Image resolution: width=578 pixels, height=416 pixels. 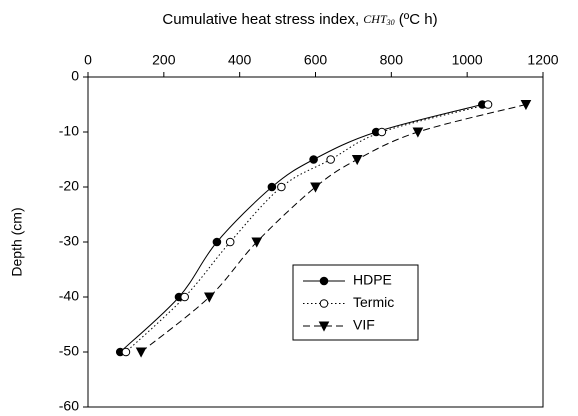 I want to click on legend-label: Termic, so click(x=373, y=302).